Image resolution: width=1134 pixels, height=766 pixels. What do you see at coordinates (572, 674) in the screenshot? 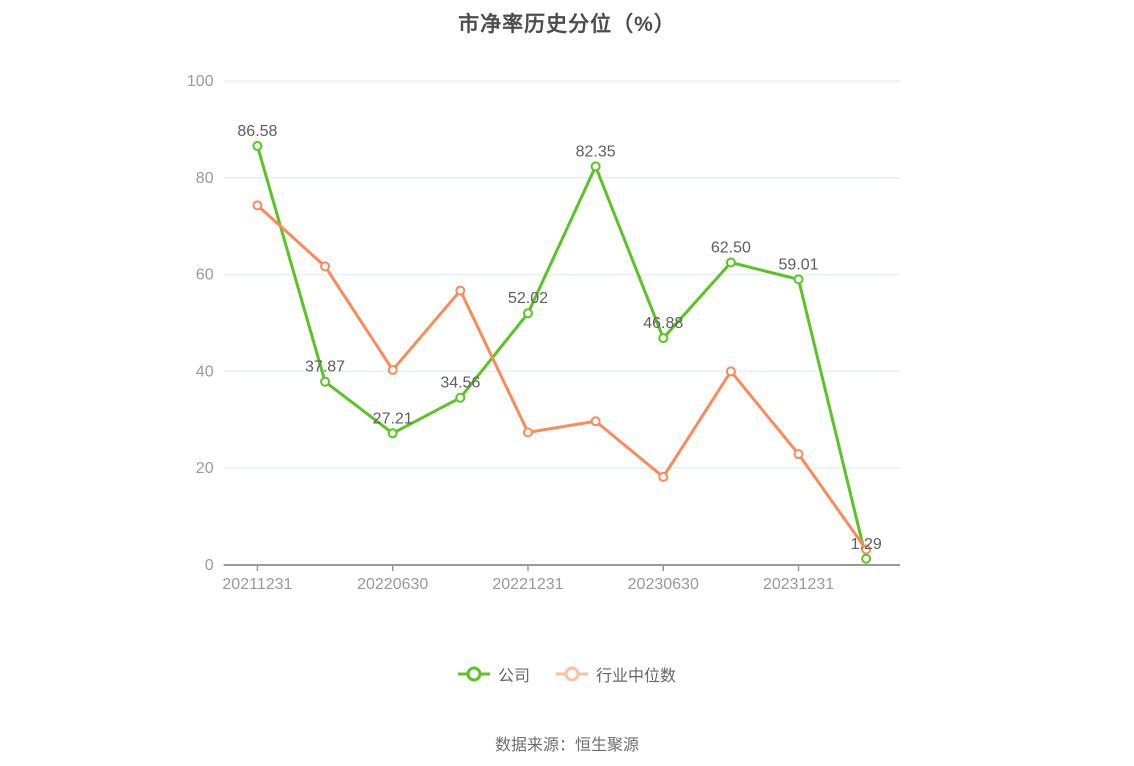
I see `industry-median-series-icon` at bounding box center [572, 674].